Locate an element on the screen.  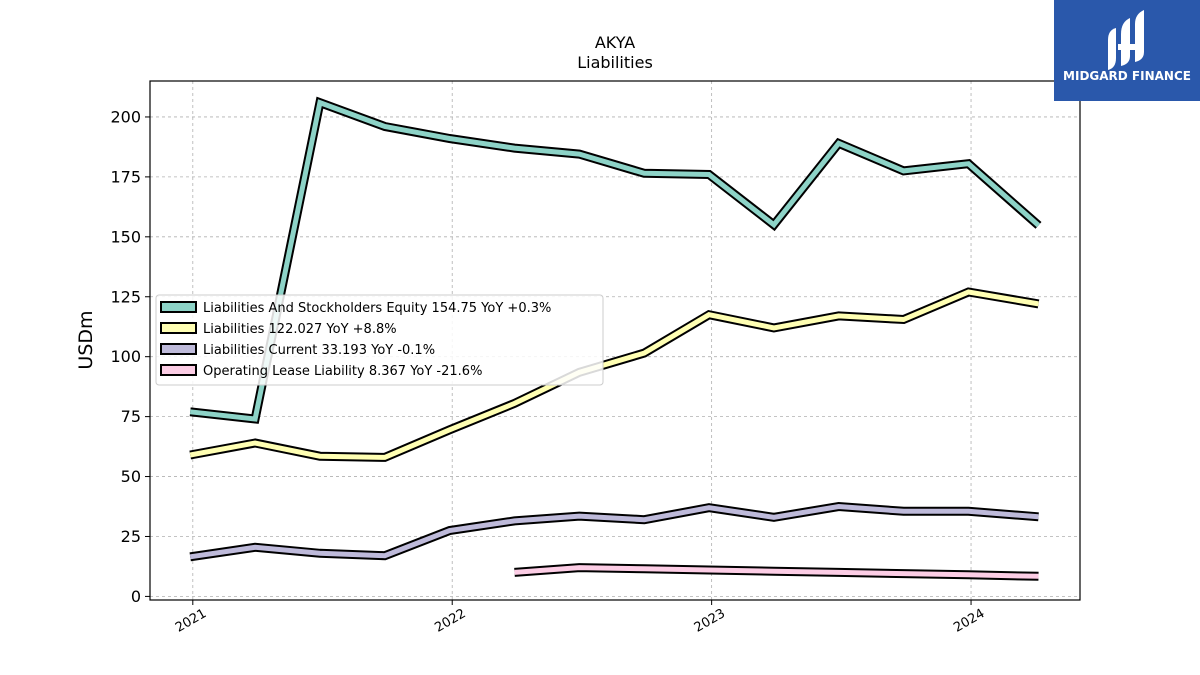
y-tick-label: 25 is located at coordinates (131, 536).